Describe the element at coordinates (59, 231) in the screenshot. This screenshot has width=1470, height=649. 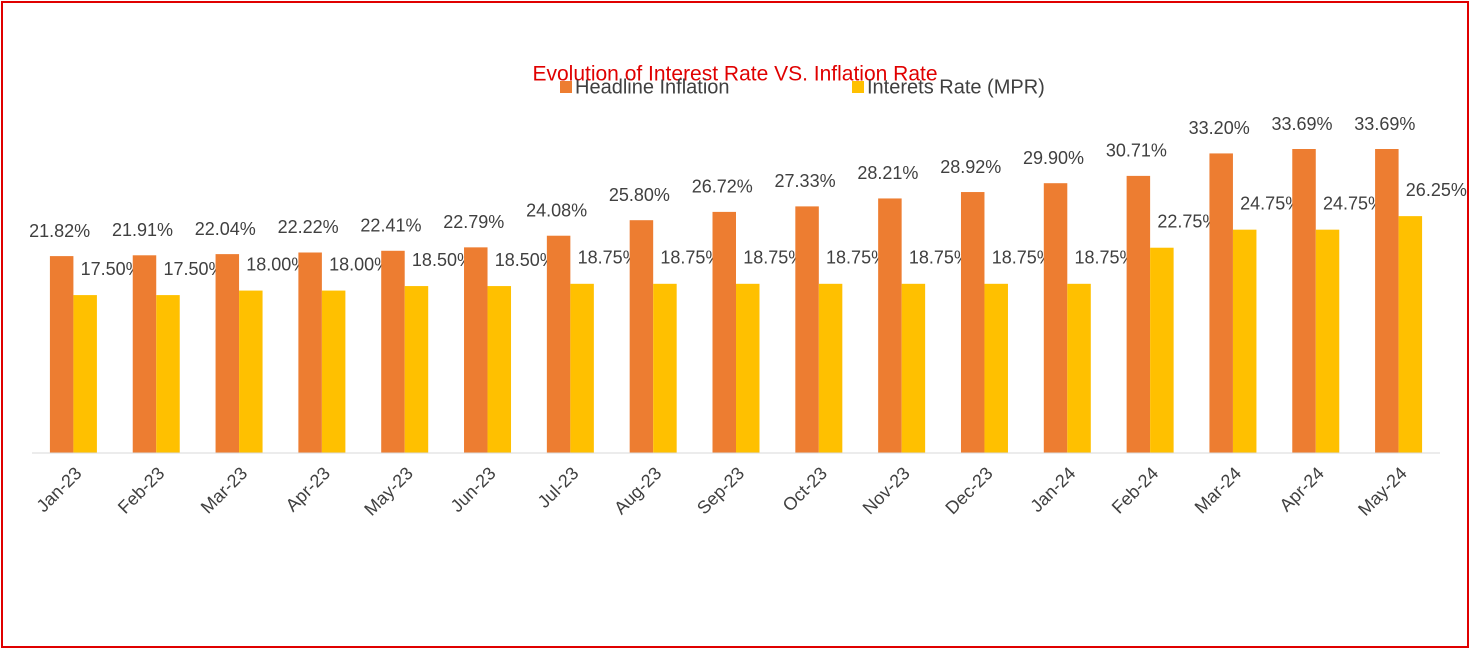
I see `data-label: 21.82%` at that location.